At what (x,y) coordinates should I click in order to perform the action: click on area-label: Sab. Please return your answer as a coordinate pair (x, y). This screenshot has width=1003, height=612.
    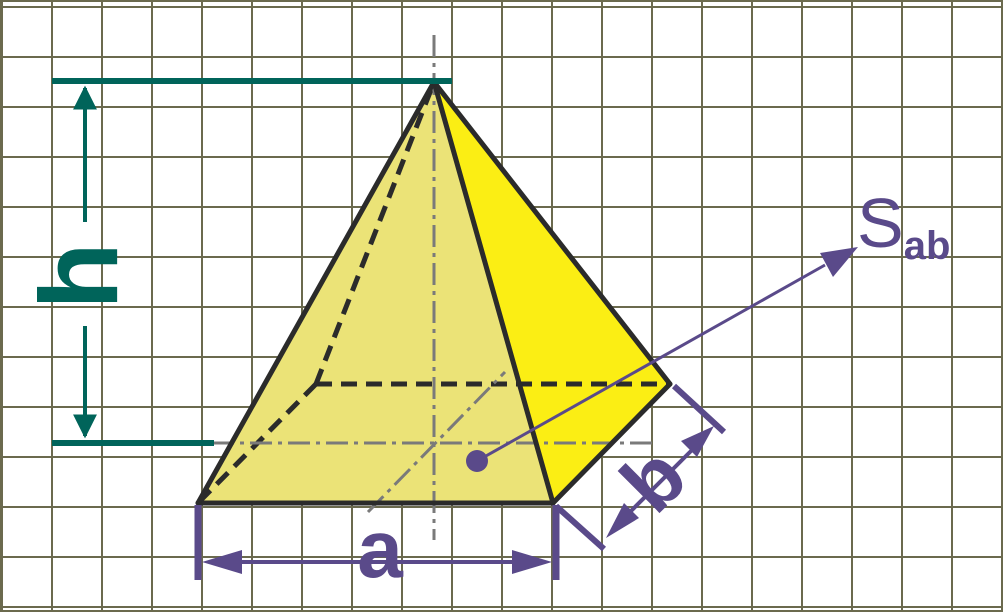
    Looking at the image, I should click on (903, 226).